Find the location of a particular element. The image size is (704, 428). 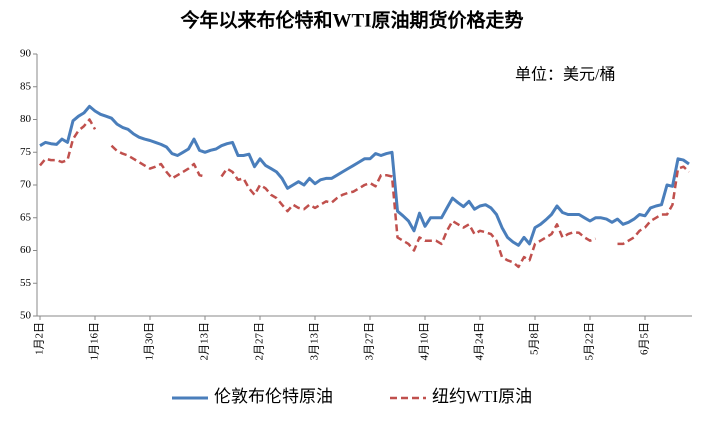

x-tick-label: 4月10日 is located at coordinates (425, 341).